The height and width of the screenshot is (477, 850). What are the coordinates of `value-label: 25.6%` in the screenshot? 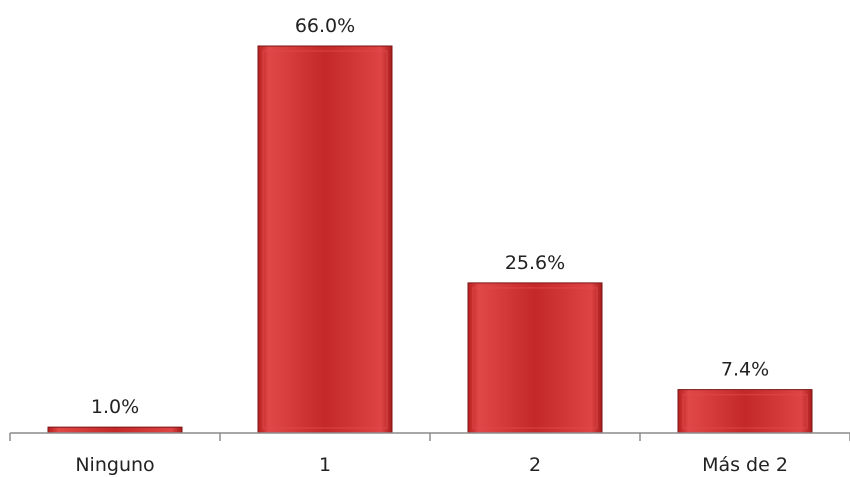 It's located at (535, 263).